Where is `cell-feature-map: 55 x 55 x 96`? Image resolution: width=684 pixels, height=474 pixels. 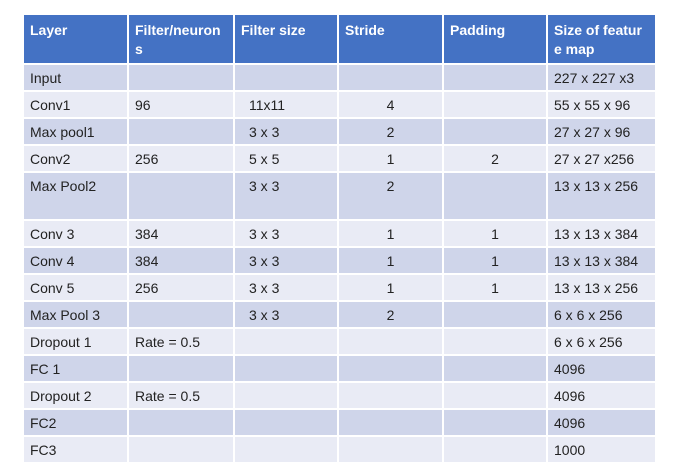
cell-feature-map: 55 x 55 x 96 is located at coordinates (601, 105).